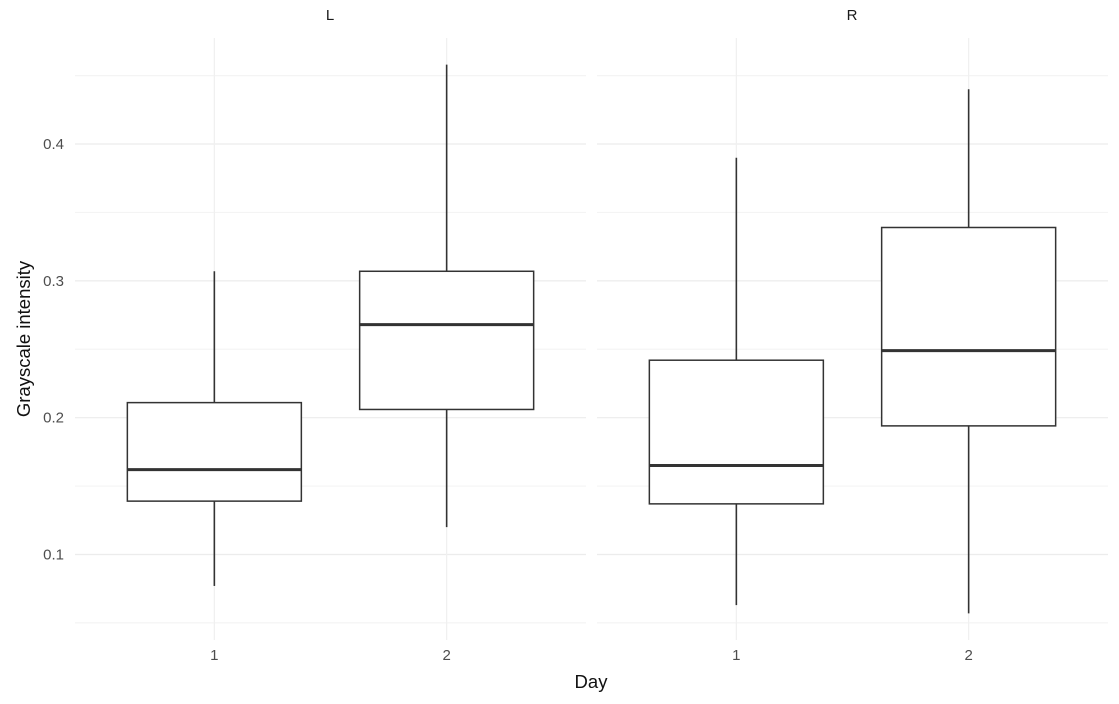  Describe the element at coordinates (330, 15) in the screenshot. I see `facet-strip-label-l: L` at that location.